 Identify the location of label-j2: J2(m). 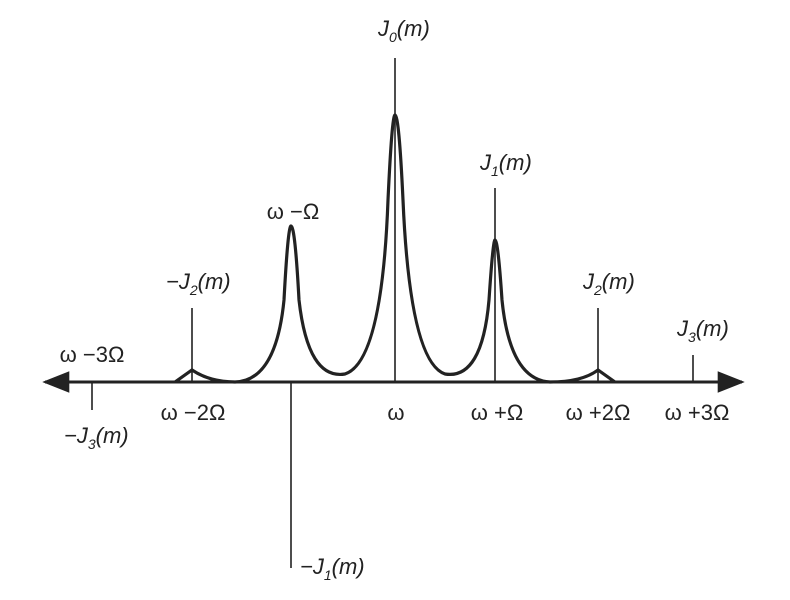
(608, 283).